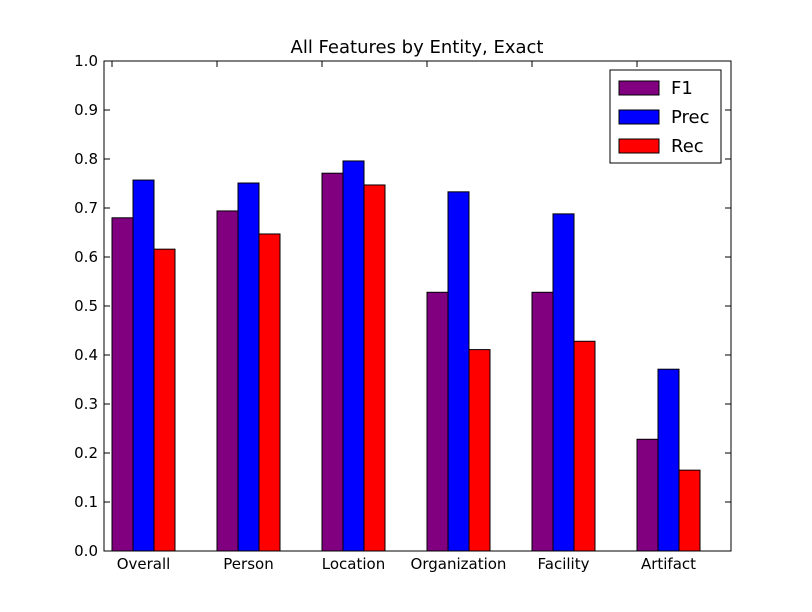 This screenshot has height=612, width=812. I want to click on bar-rec-person, so click(269, 392).